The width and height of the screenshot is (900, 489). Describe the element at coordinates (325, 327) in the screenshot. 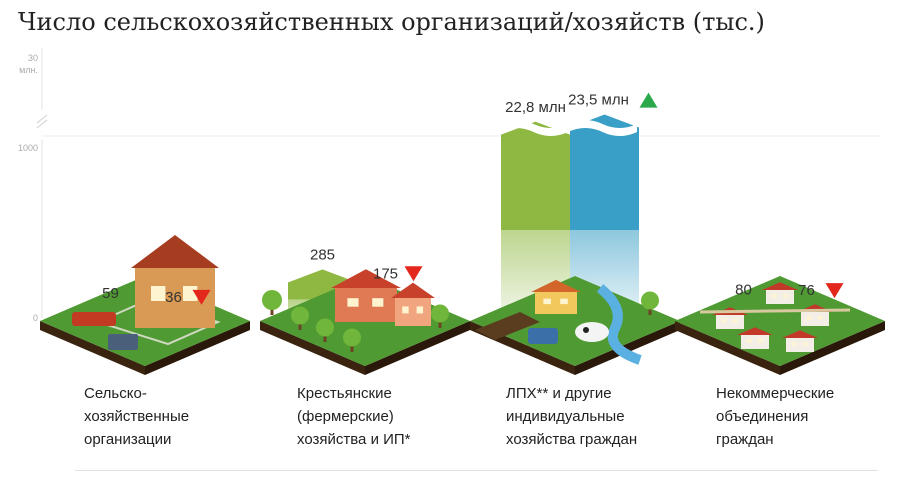

I see `farm-tree-3-crown` at that location.